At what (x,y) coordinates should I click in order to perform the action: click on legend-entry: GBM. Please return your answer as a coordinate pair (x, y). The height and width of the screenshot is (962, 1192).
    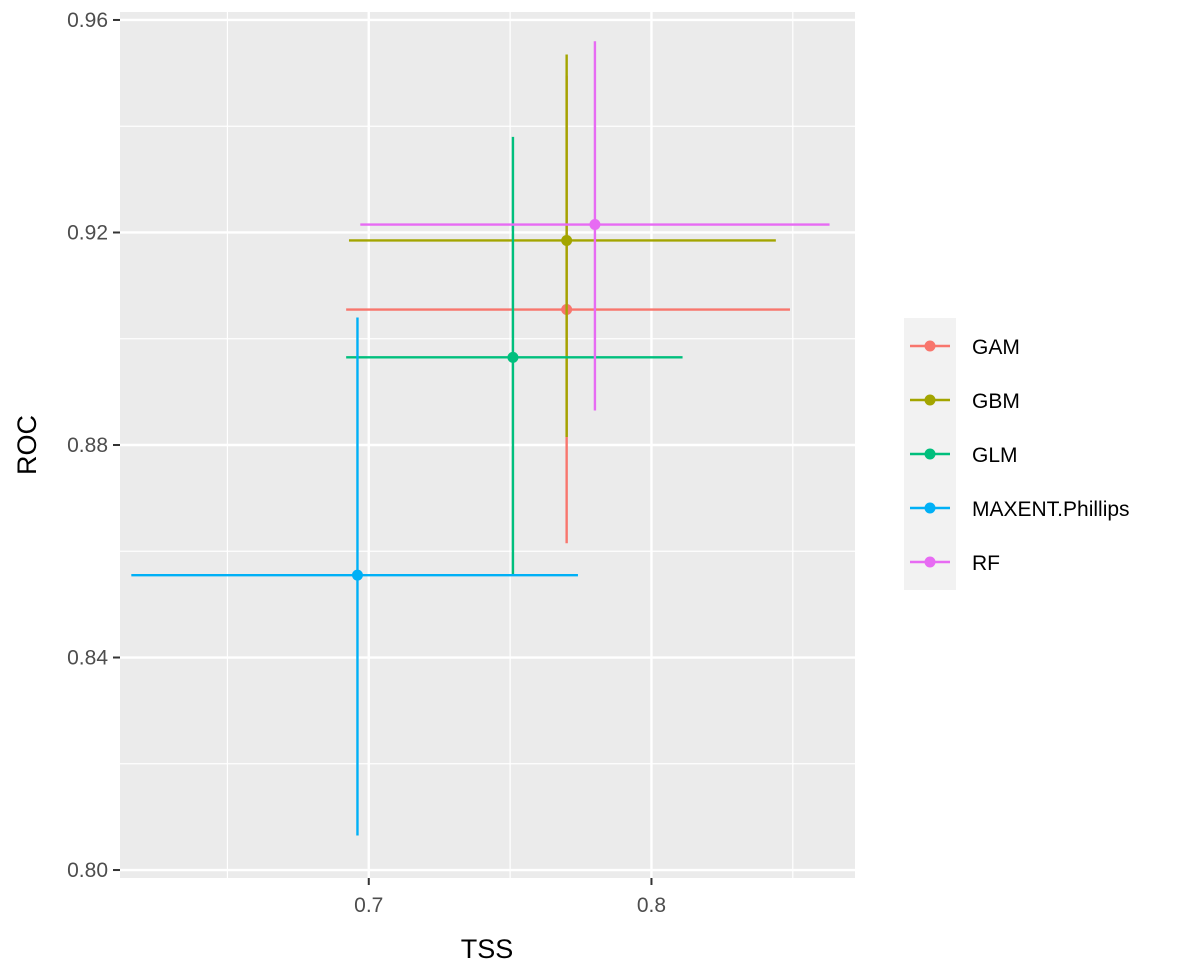
    Looking at the image, I should click on (965, 401).